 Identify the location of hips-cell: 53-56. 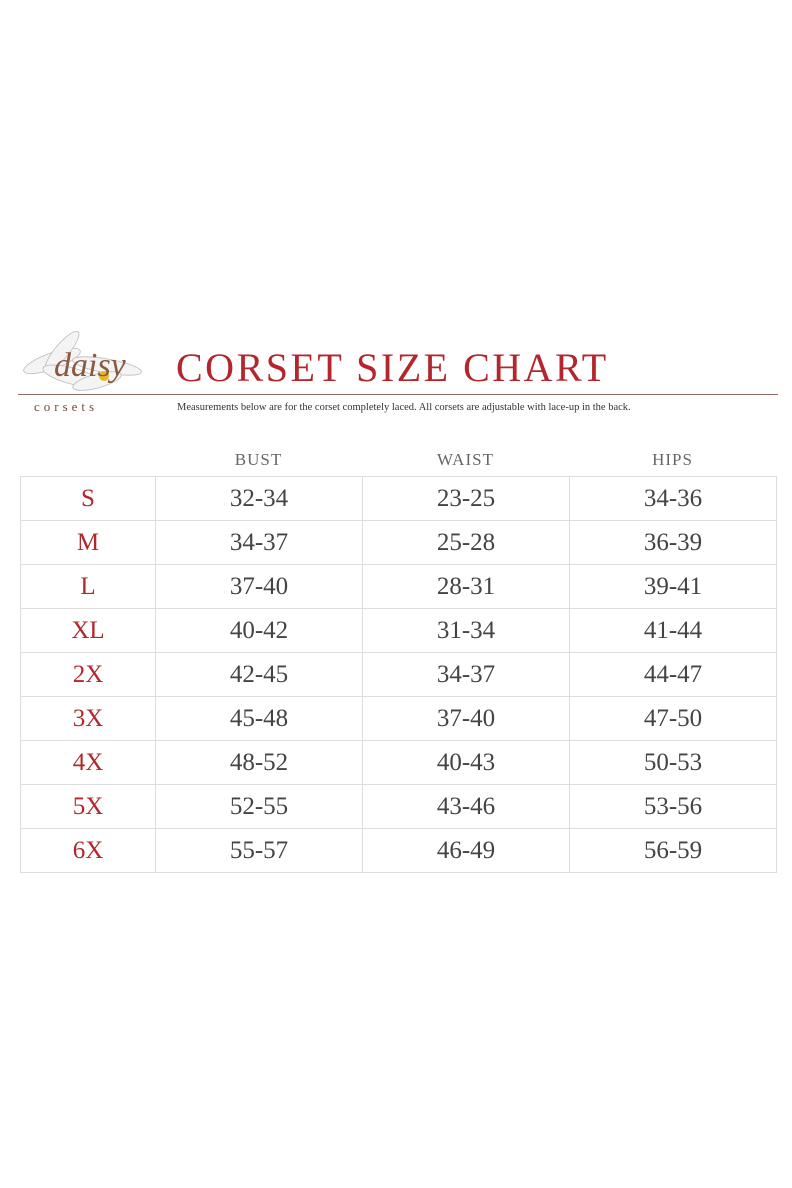
(673, 806).